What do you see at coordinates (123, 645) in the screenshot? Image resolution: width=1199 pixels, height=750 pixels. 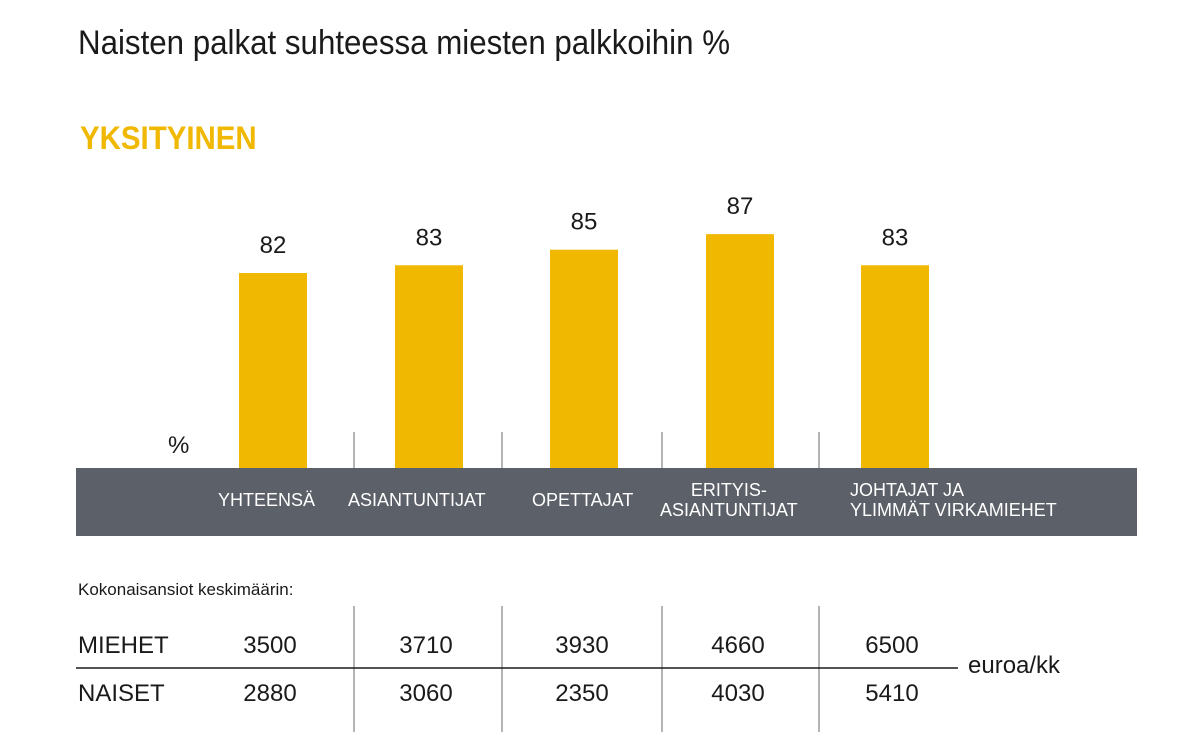 I see `row-label-miehet: MIEHET` at bounding box center [123, 645].